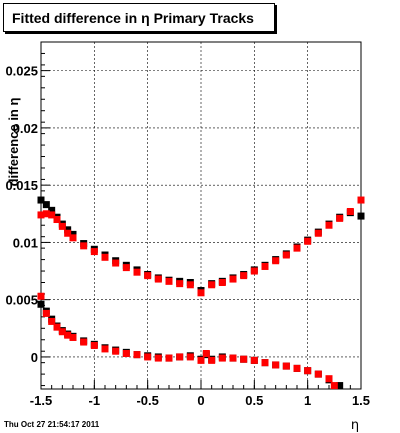 This screenshot has width=400, height=433. What do you see at coordinates (147, 400) in the screenshot?
I see `x-tick-label: -0.5` at bounding box center [147, 400].